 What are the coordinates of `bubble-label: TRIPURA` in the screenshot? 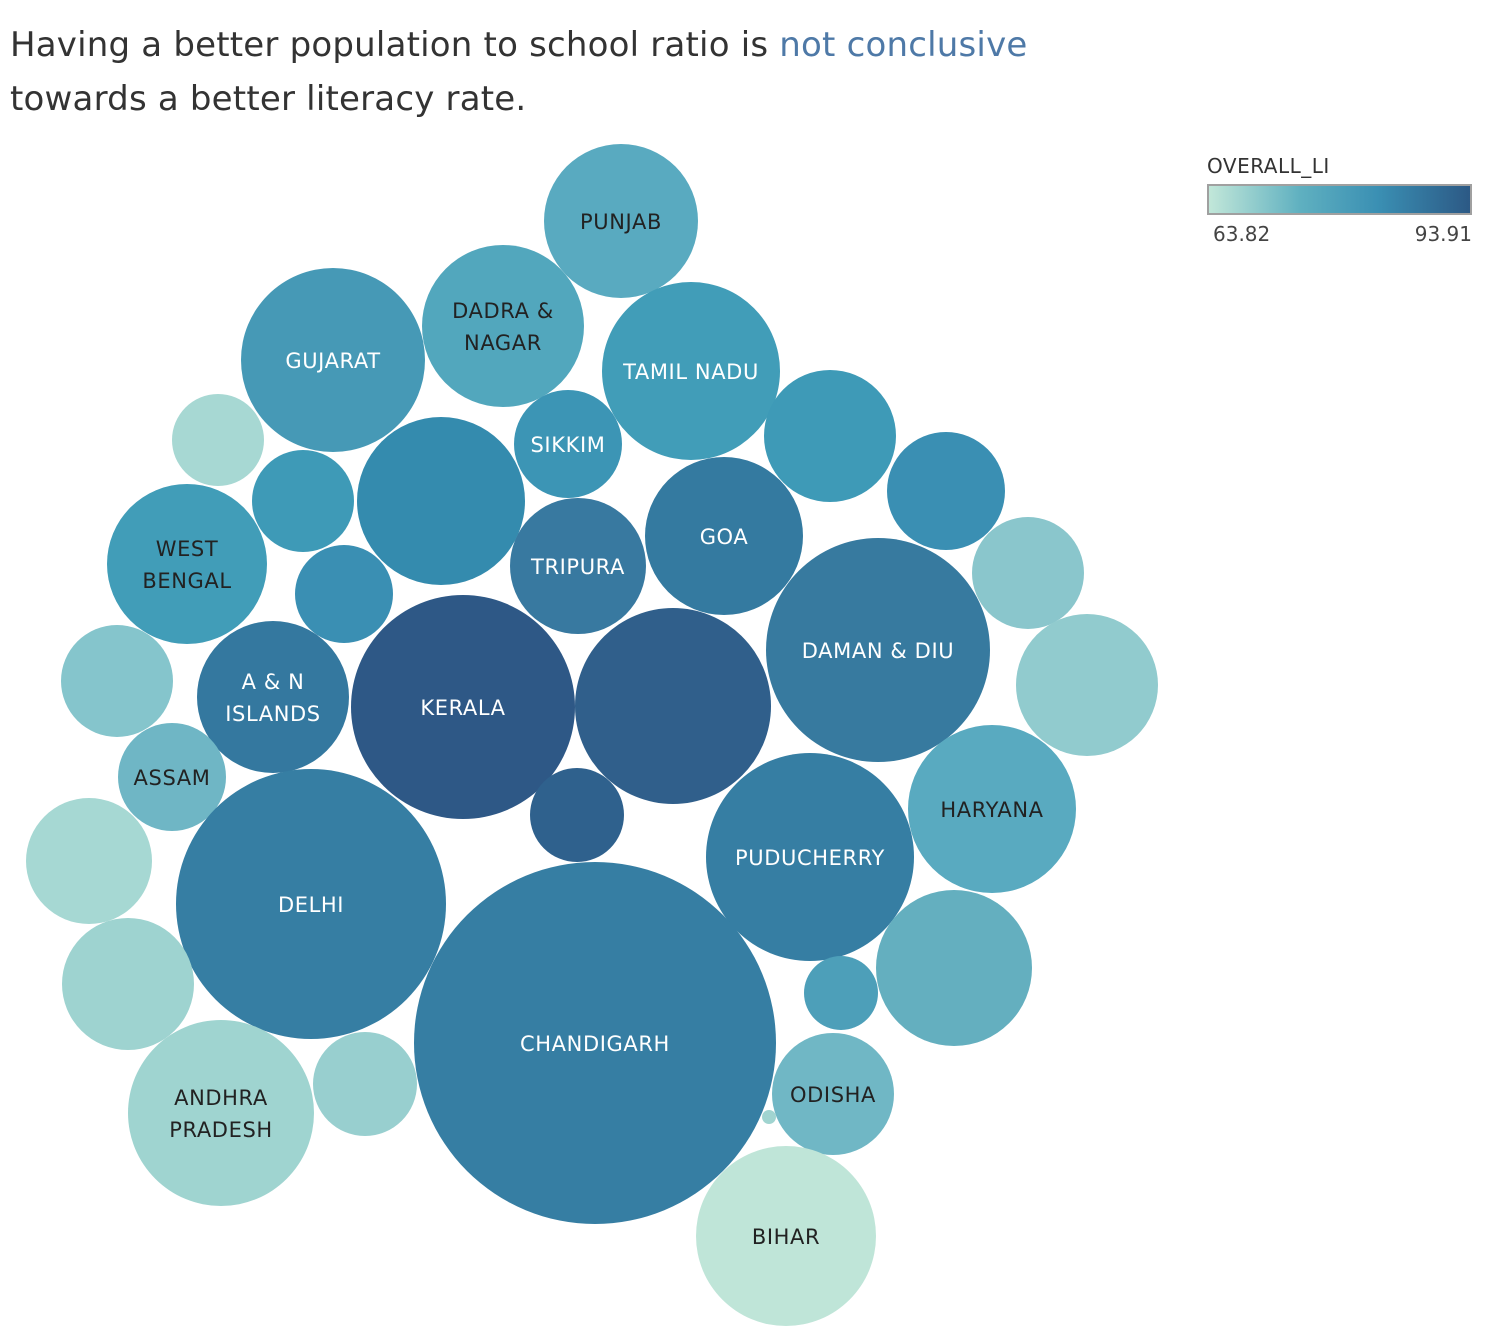 It's located at (577, 567).